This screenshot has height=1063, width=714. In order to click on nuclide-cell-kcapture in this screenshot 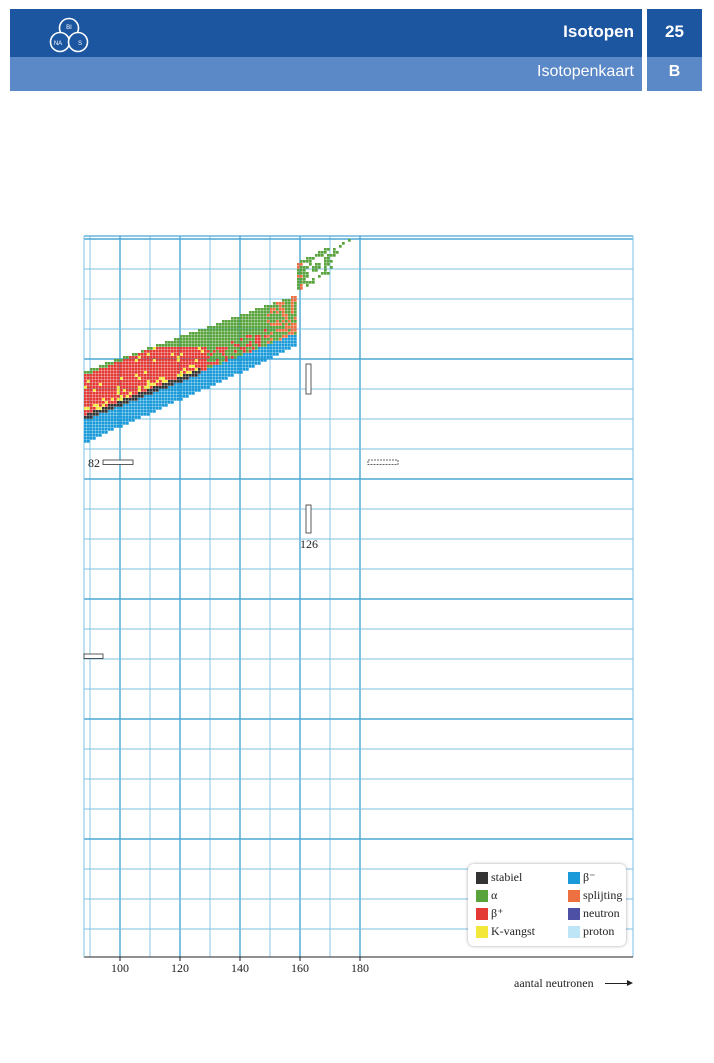, I will do `click(154, 360)`.